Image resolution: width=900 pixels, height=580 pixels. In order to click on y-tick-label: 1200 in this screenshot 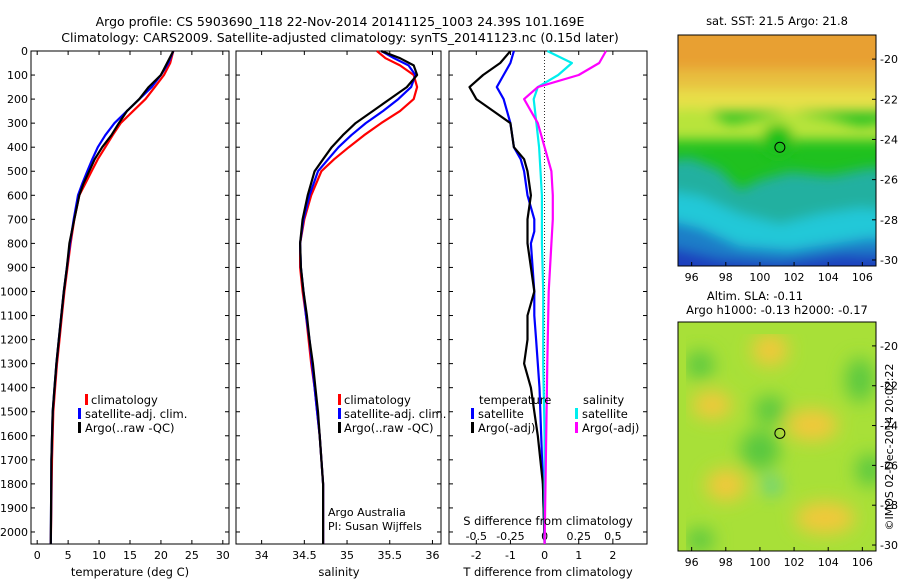, I will do `click(14, 340)`.